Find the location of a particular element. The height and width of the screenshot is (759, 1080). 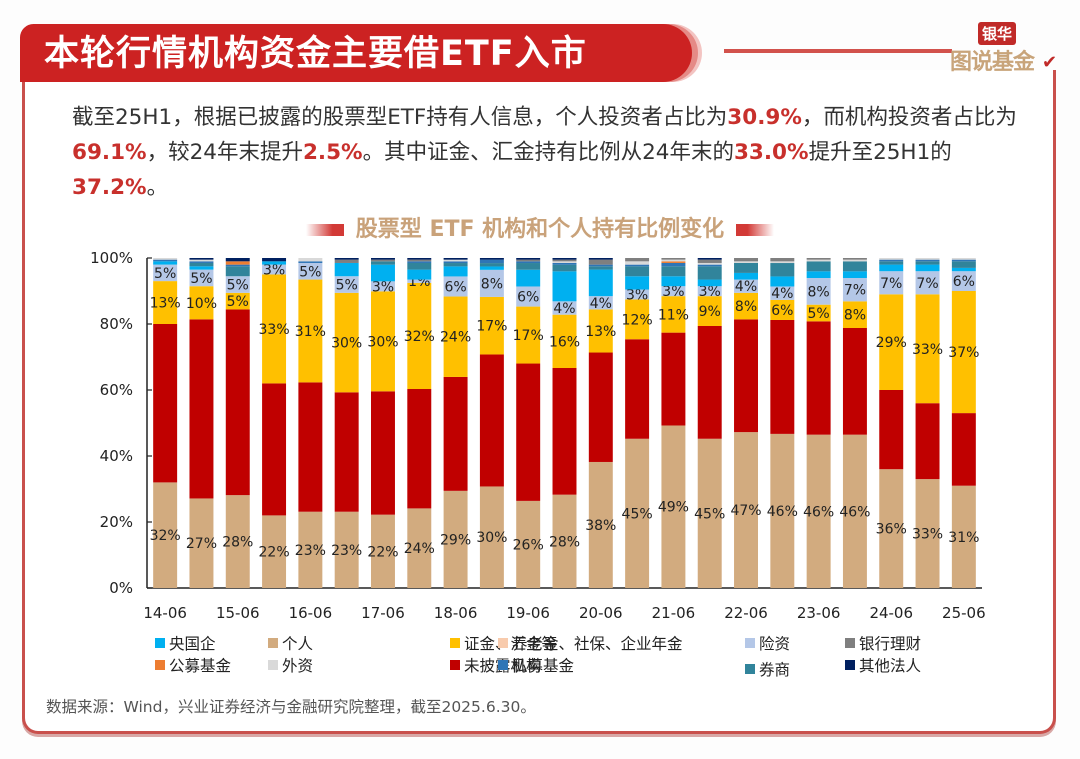

legend-item: 险资 is located at coordinates (767, 643).